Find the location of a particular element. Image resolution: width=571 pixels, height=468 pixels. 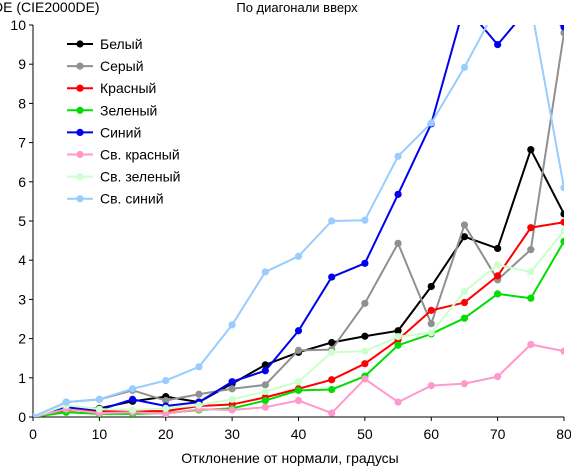

x-tick-label: 60 is located at coordinates (431, 434).